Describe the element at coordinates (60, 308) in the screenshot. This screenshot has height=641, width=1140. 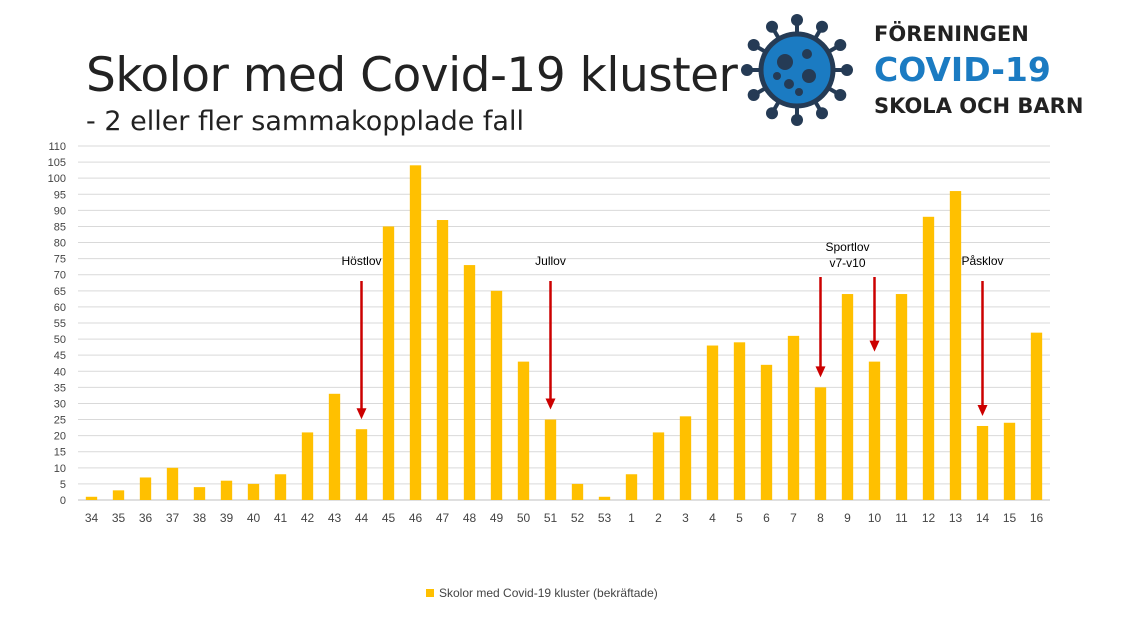
I see `y-tick-label: 60` at that location.